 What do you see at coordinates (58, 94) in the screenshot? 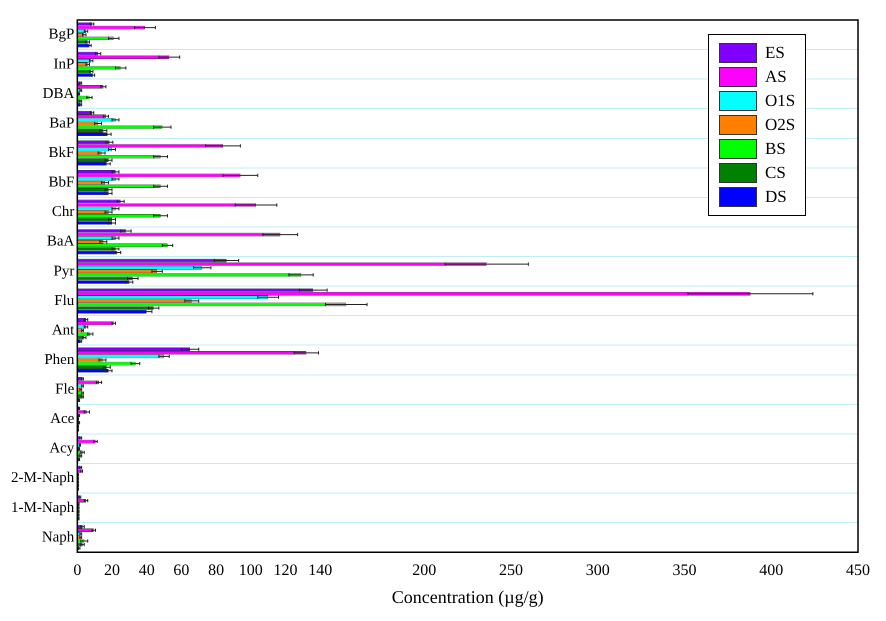
I see `y-tick-label: DBA` at bounding box center [58, 94].